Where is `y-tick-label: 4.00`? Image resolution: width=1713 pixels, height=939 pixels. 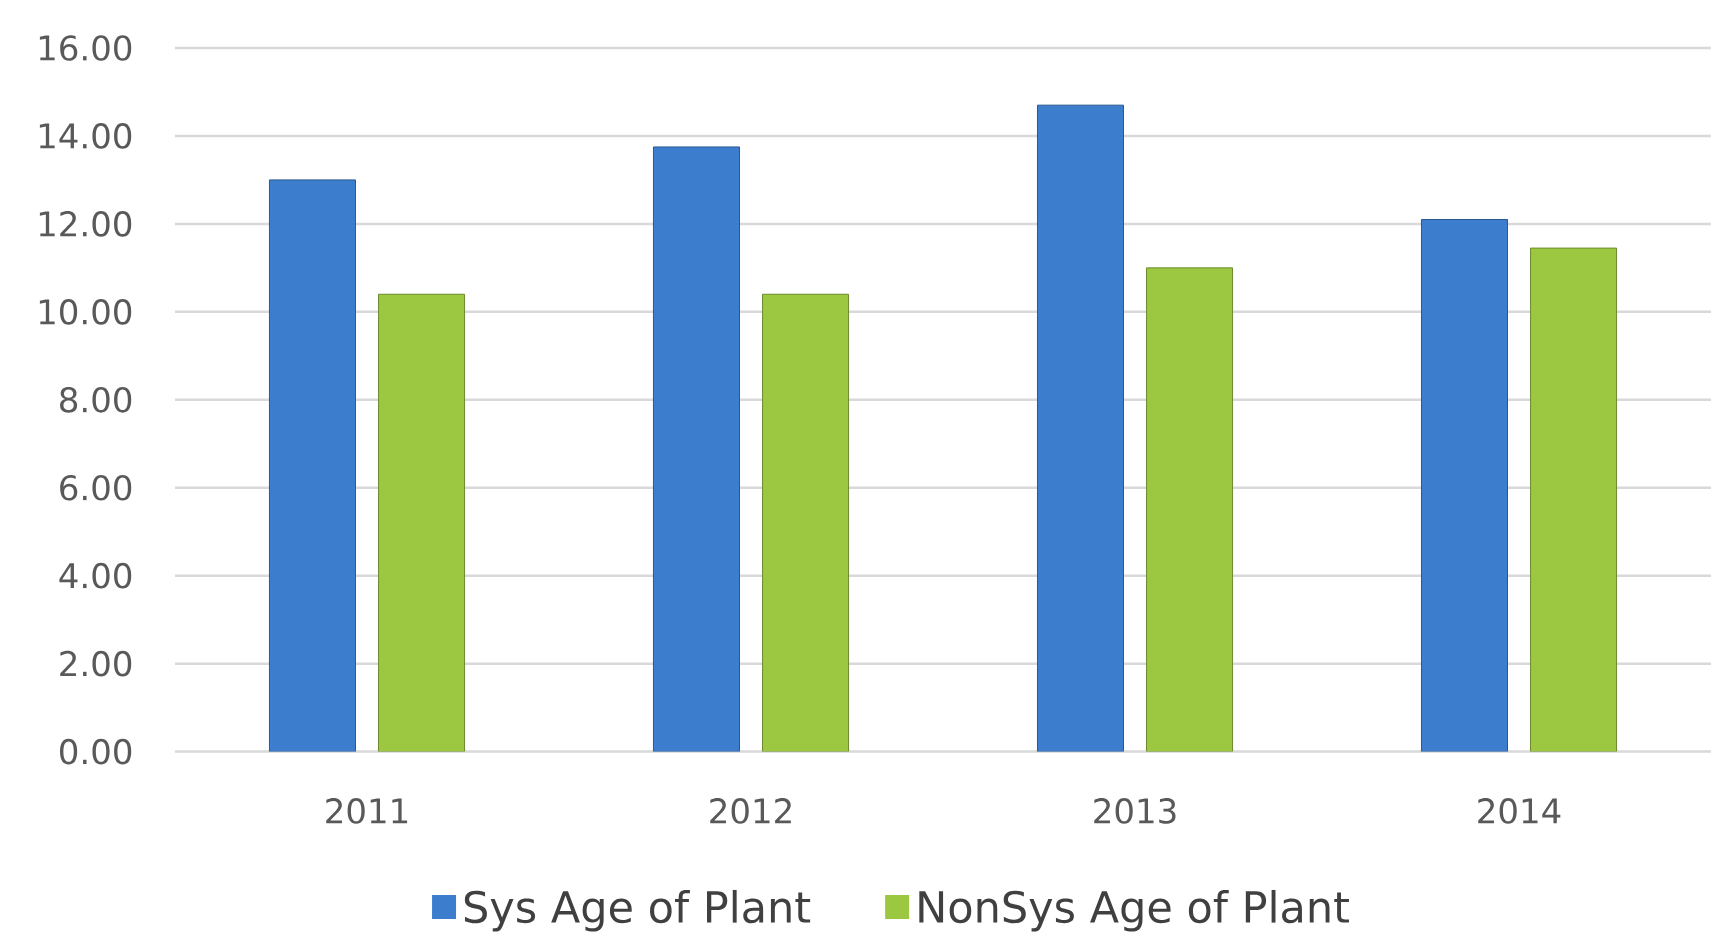 y-tick-label: 4.00 is located at coordinates (95, 575).